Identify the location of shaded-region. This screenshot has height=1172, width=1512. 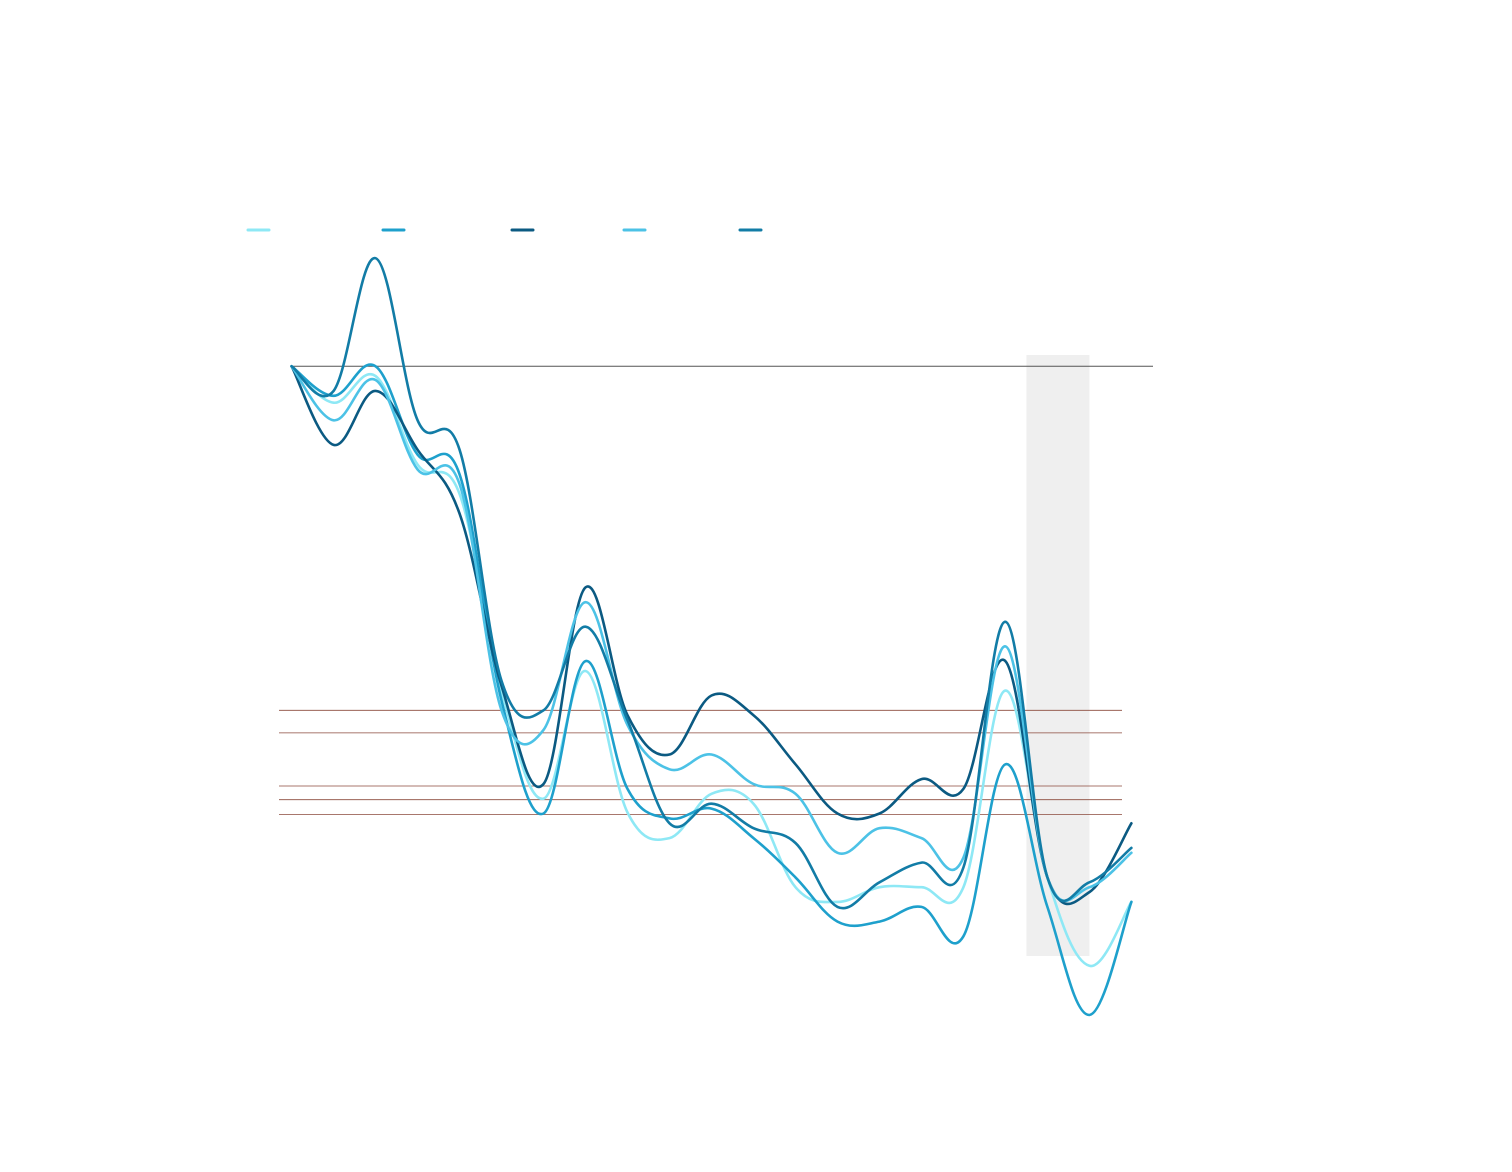
(1058, 655).